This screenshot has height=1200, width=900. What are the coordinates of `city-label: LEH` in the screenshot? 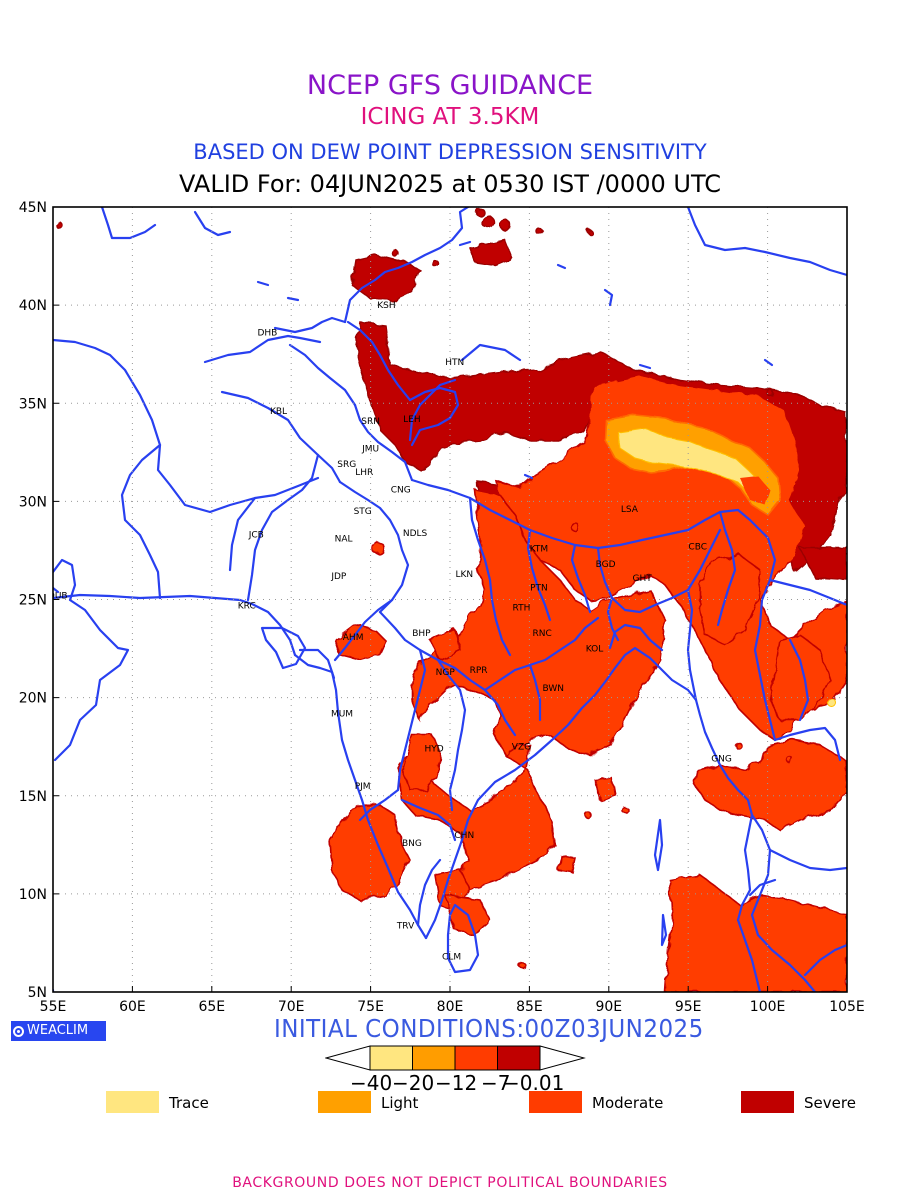 It's located at (411, 420).